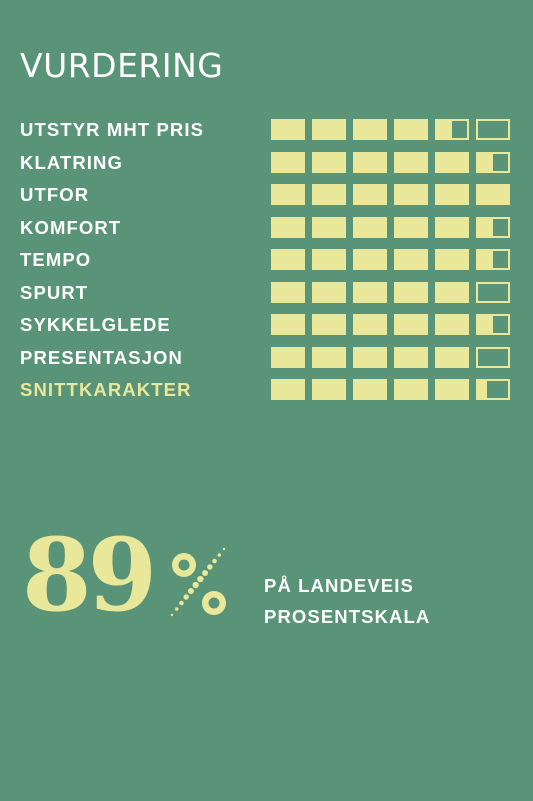 The width and height of the screenshot is (533, 801). What do you see at coordinates (267, 391) in the screenshot?
I see `rating-row: SNITTKARAKTER` at bounding box center [267, 391].